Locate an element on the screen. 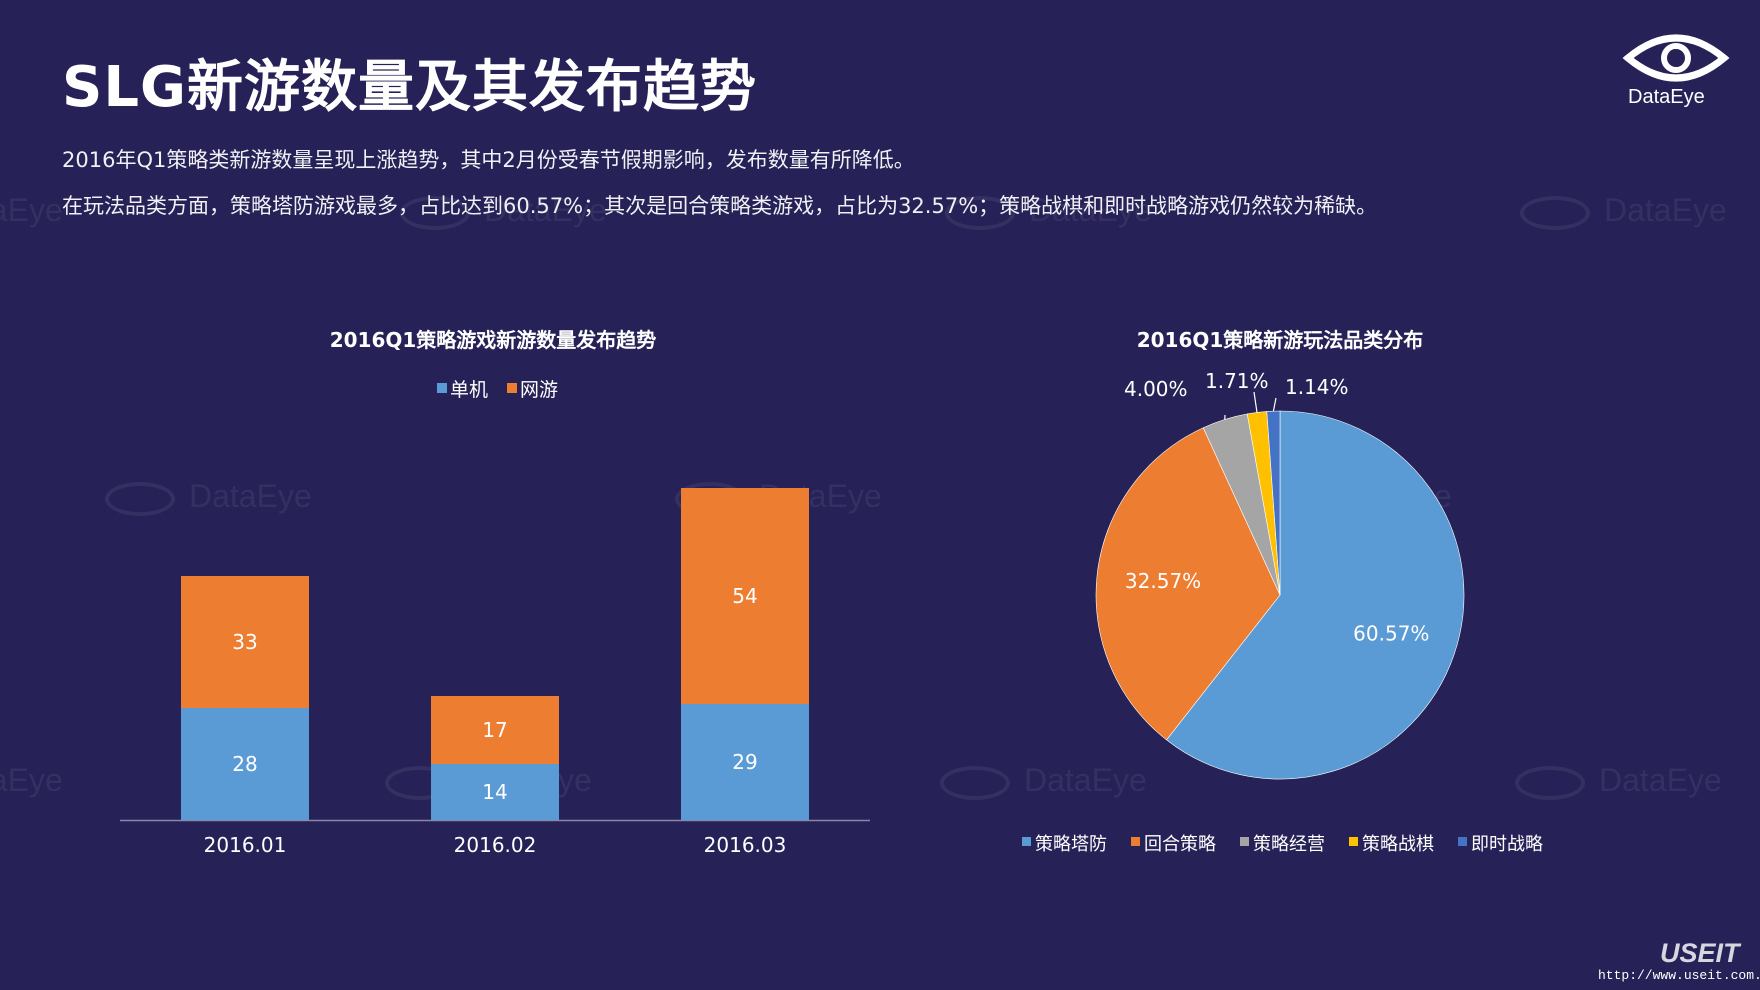 The image size is (1760, 990). pie-label-策略战棋: 1.71% is located at coordinates (1237, 381).